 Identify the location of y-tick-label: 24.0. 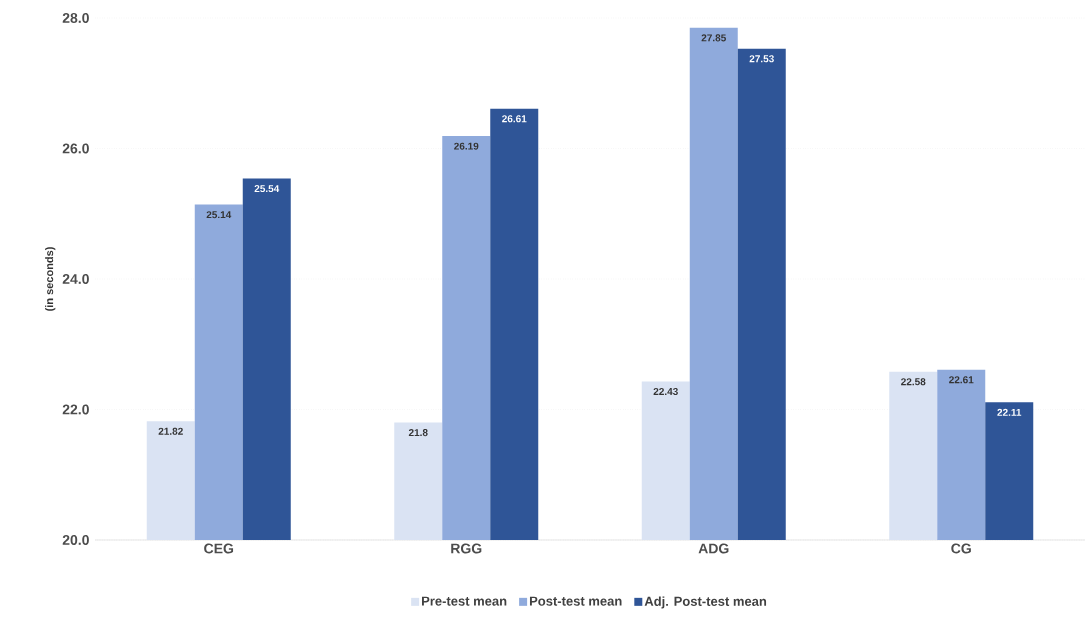
(75, 279).